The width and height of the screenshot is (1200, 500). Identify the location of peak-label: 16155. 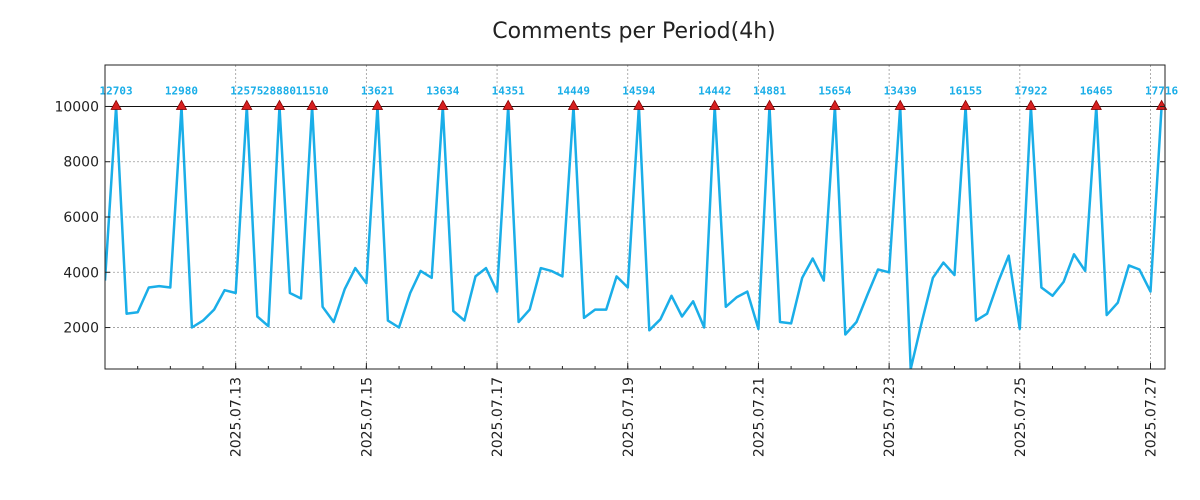
(965, 90).